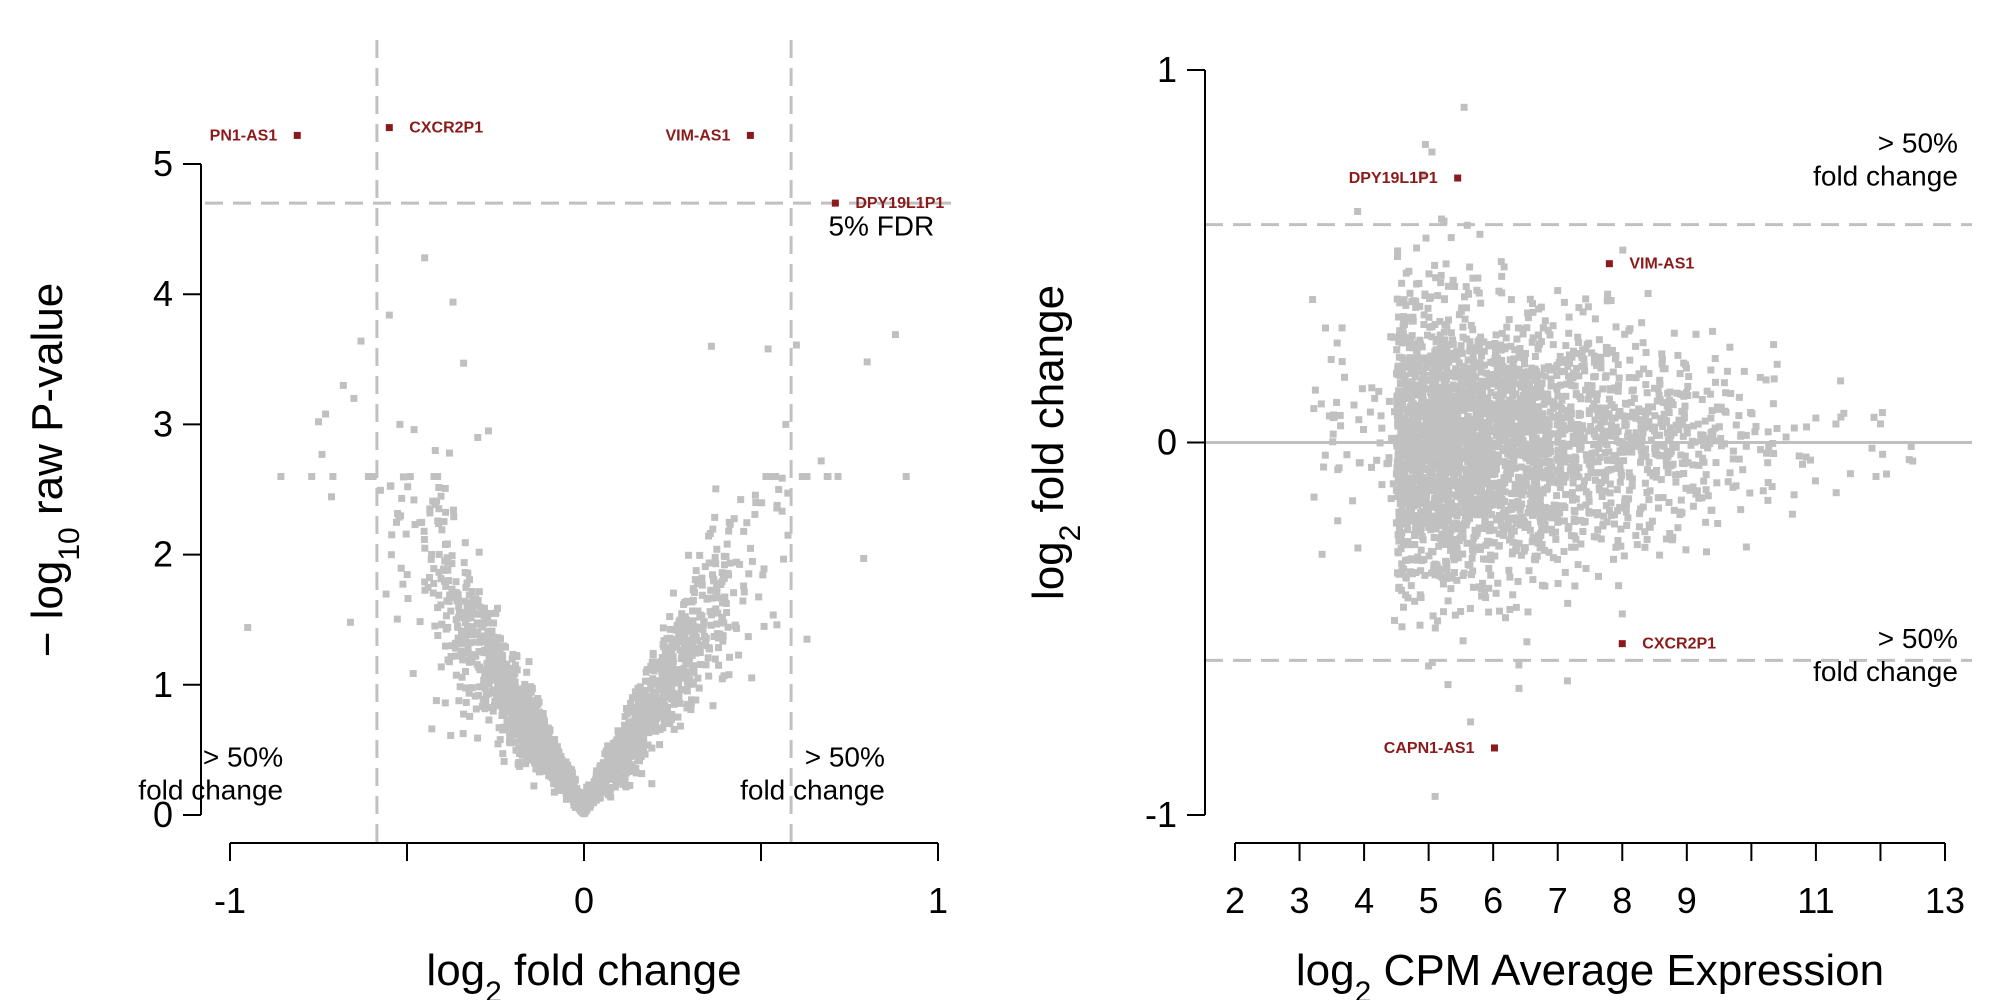 This screenshot has width=2000, height=1000. Describe the element at coordinates (697, 135) in the screenshot. I see `gene-label: VIM-AS1` at that location.